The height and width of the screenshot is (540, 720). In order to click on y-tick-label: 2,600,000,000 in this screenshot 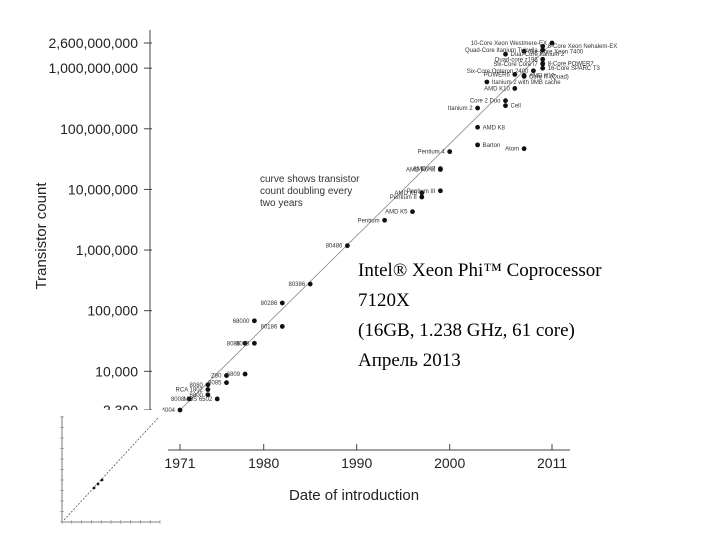, I will do `click(93, 43)`.